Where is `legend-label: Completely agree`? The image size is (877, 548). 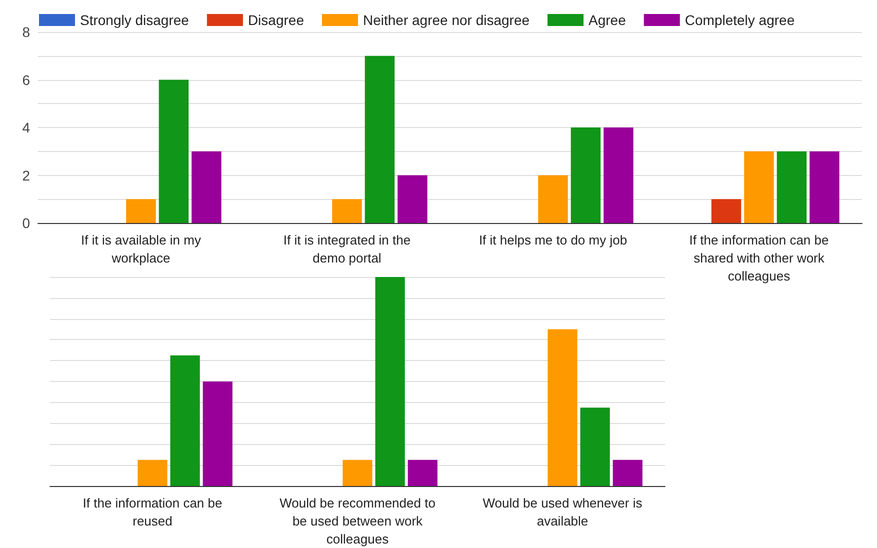 legend-label: Completely agree is located at coordinates (739, 20).